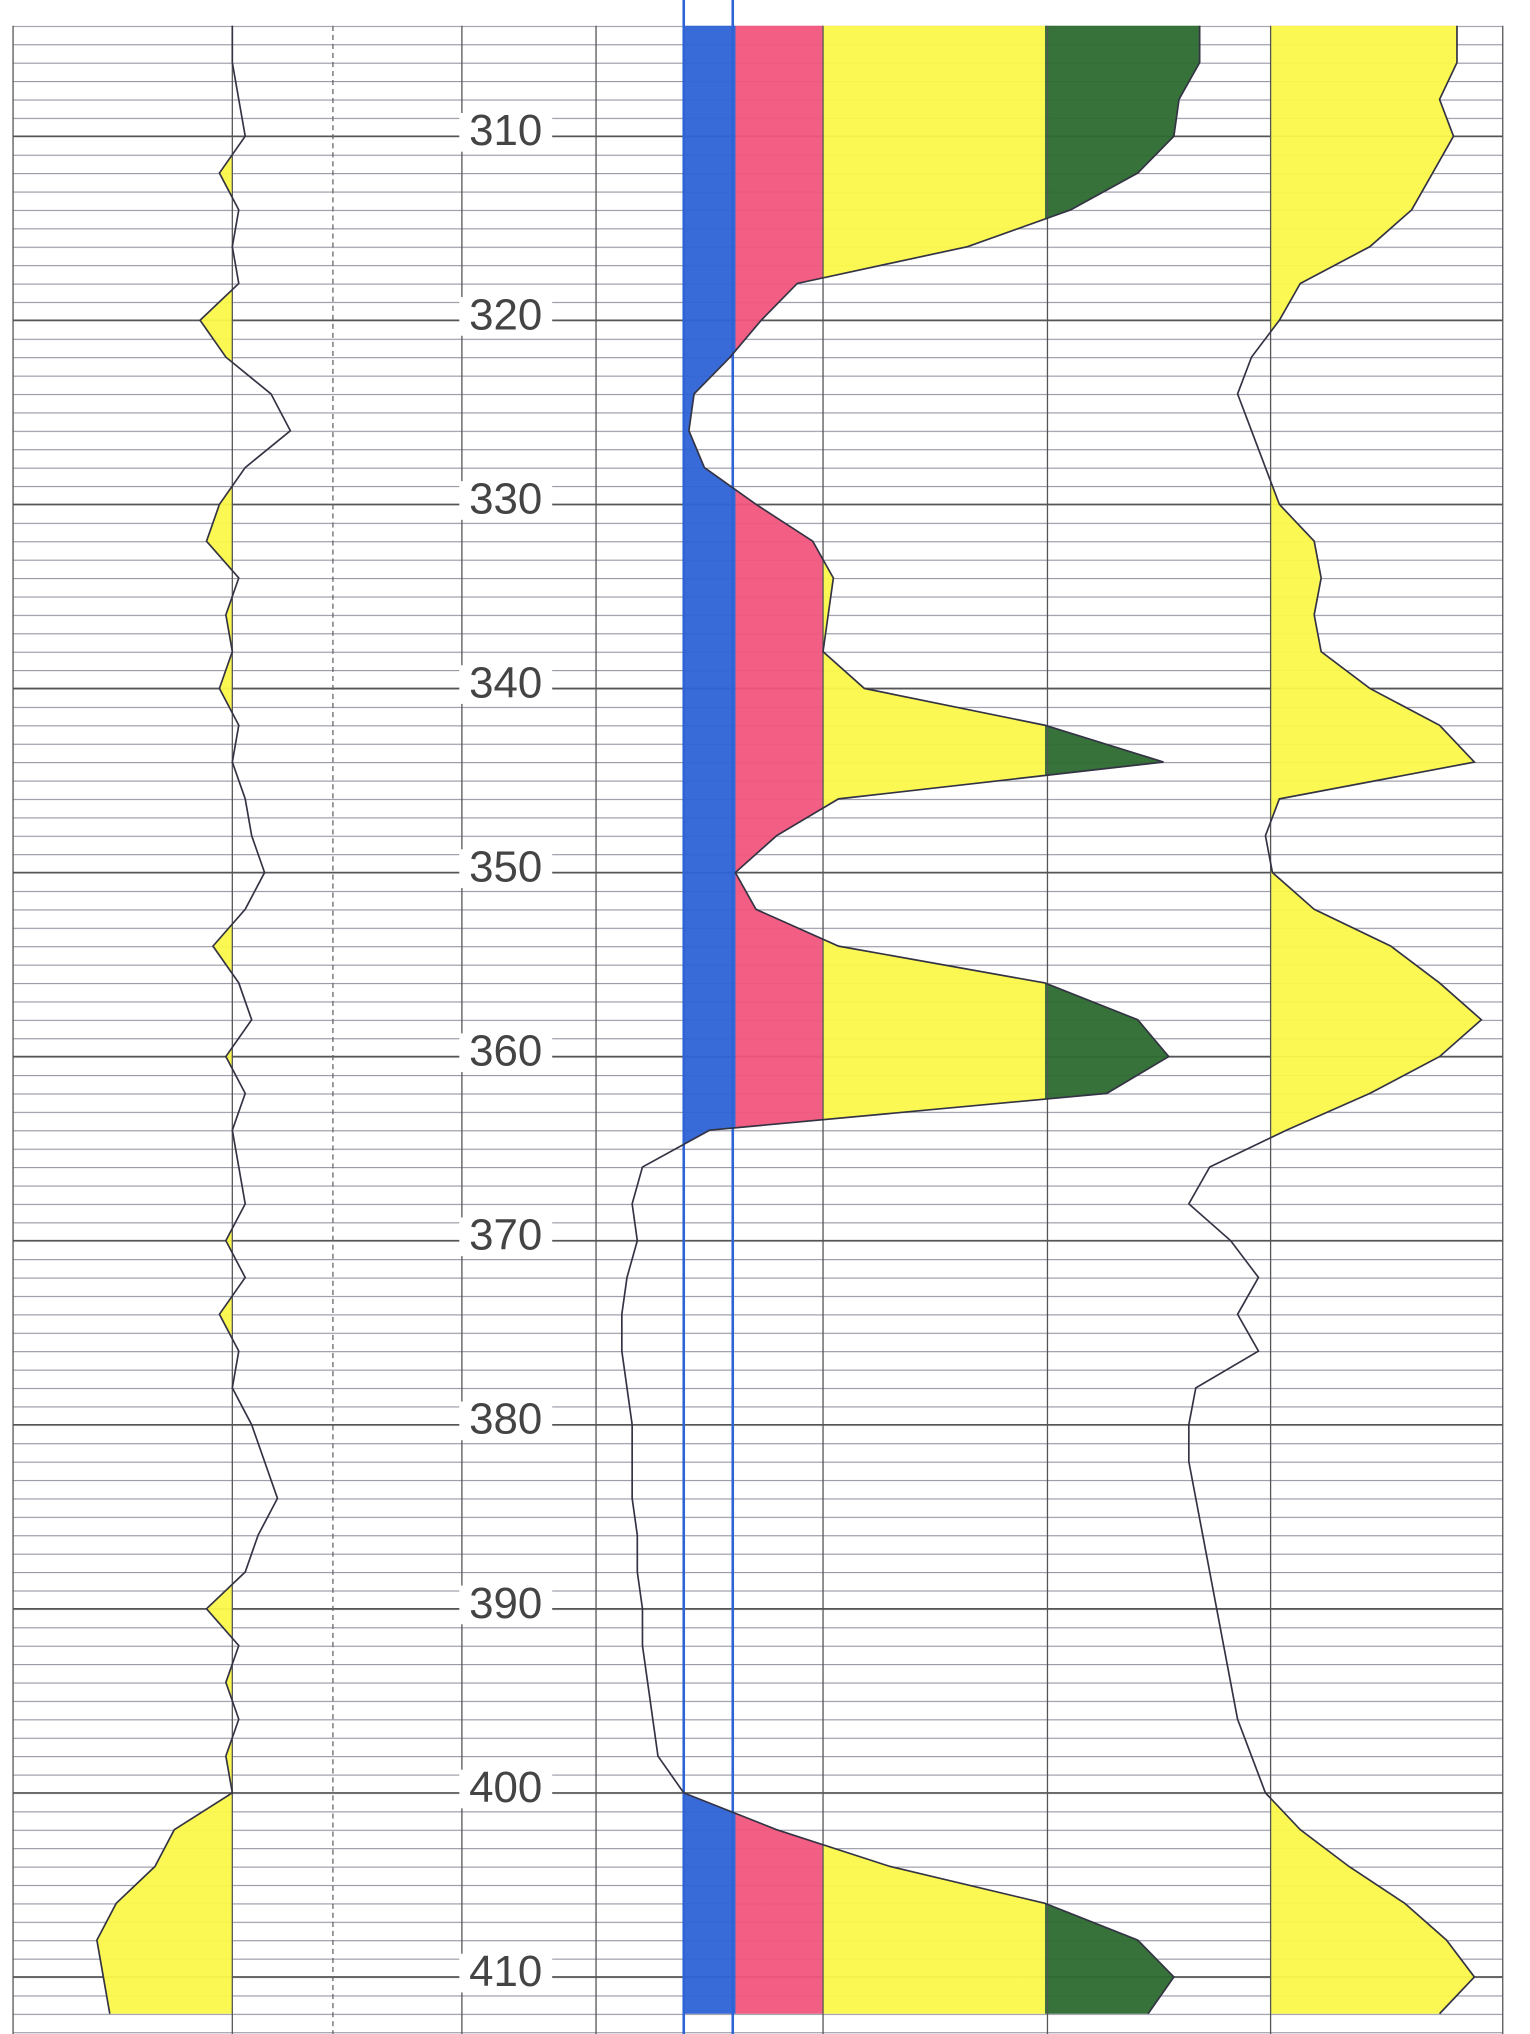  Describe the element at coordinates (505, 1235) in the screenshot. I see `depth-label: 370` at that location.